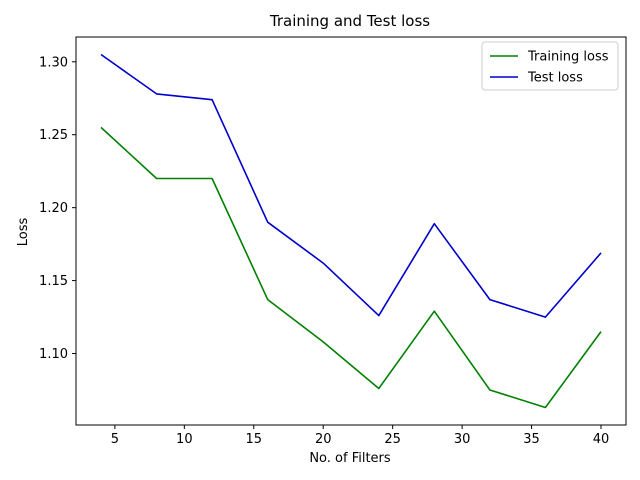  What do you see at coordinates (53, 135) in the screenshot?
I see `y-tick-label: 1.25` at bounding box center [53, 135].